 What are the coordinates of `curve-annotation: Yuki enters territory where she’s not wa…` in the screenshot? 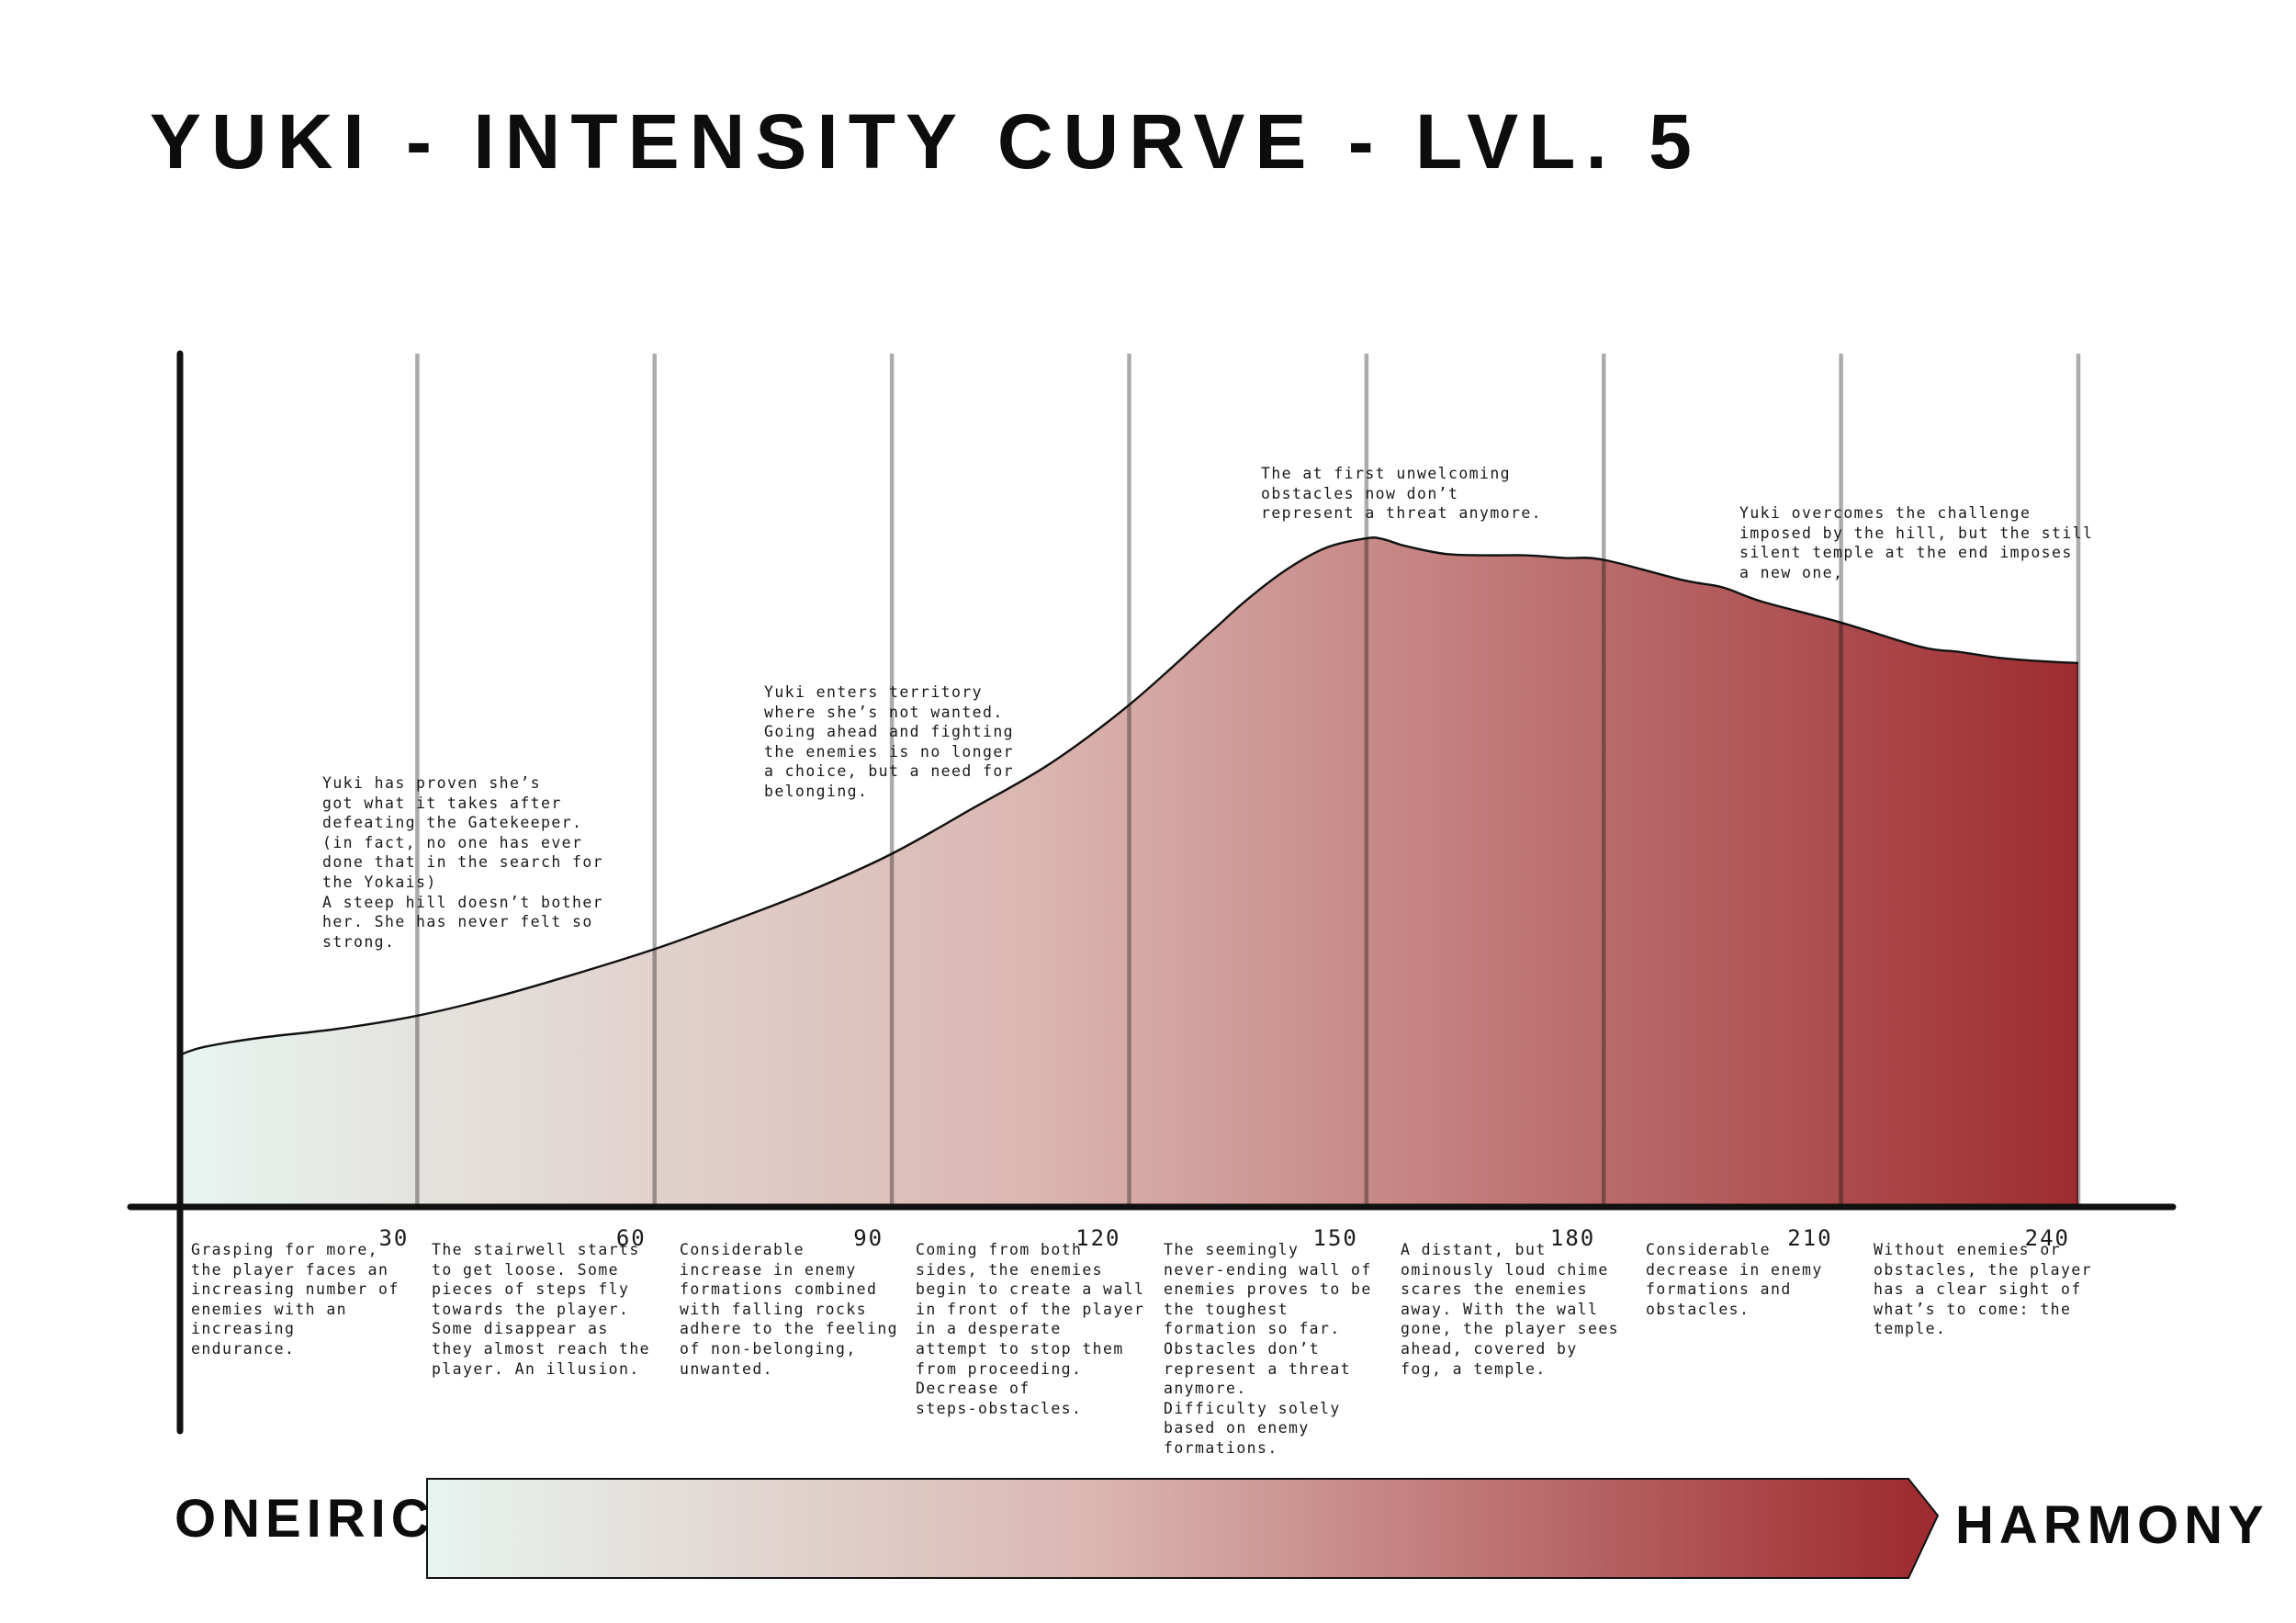 It's located at (889, 741).